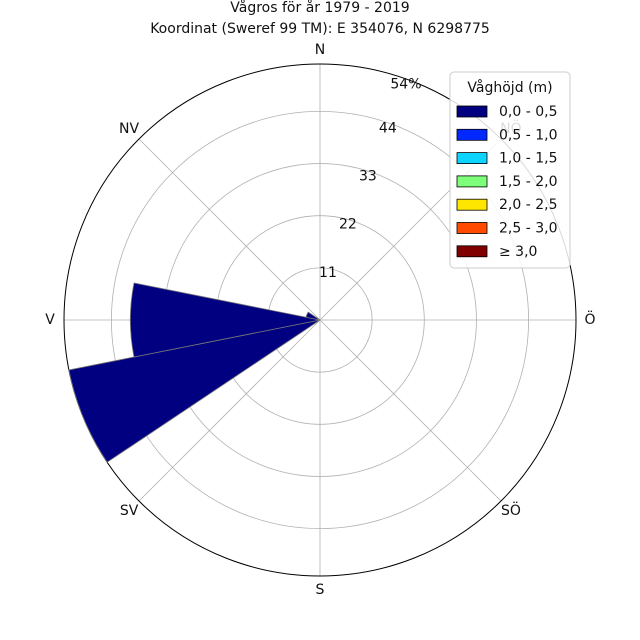 This screenshot has width=640, height=640. What do you see at coordinates (405, 84) in the screenshot?
I see `radial-tick-max: 54%` at bounding box center [405, 84].